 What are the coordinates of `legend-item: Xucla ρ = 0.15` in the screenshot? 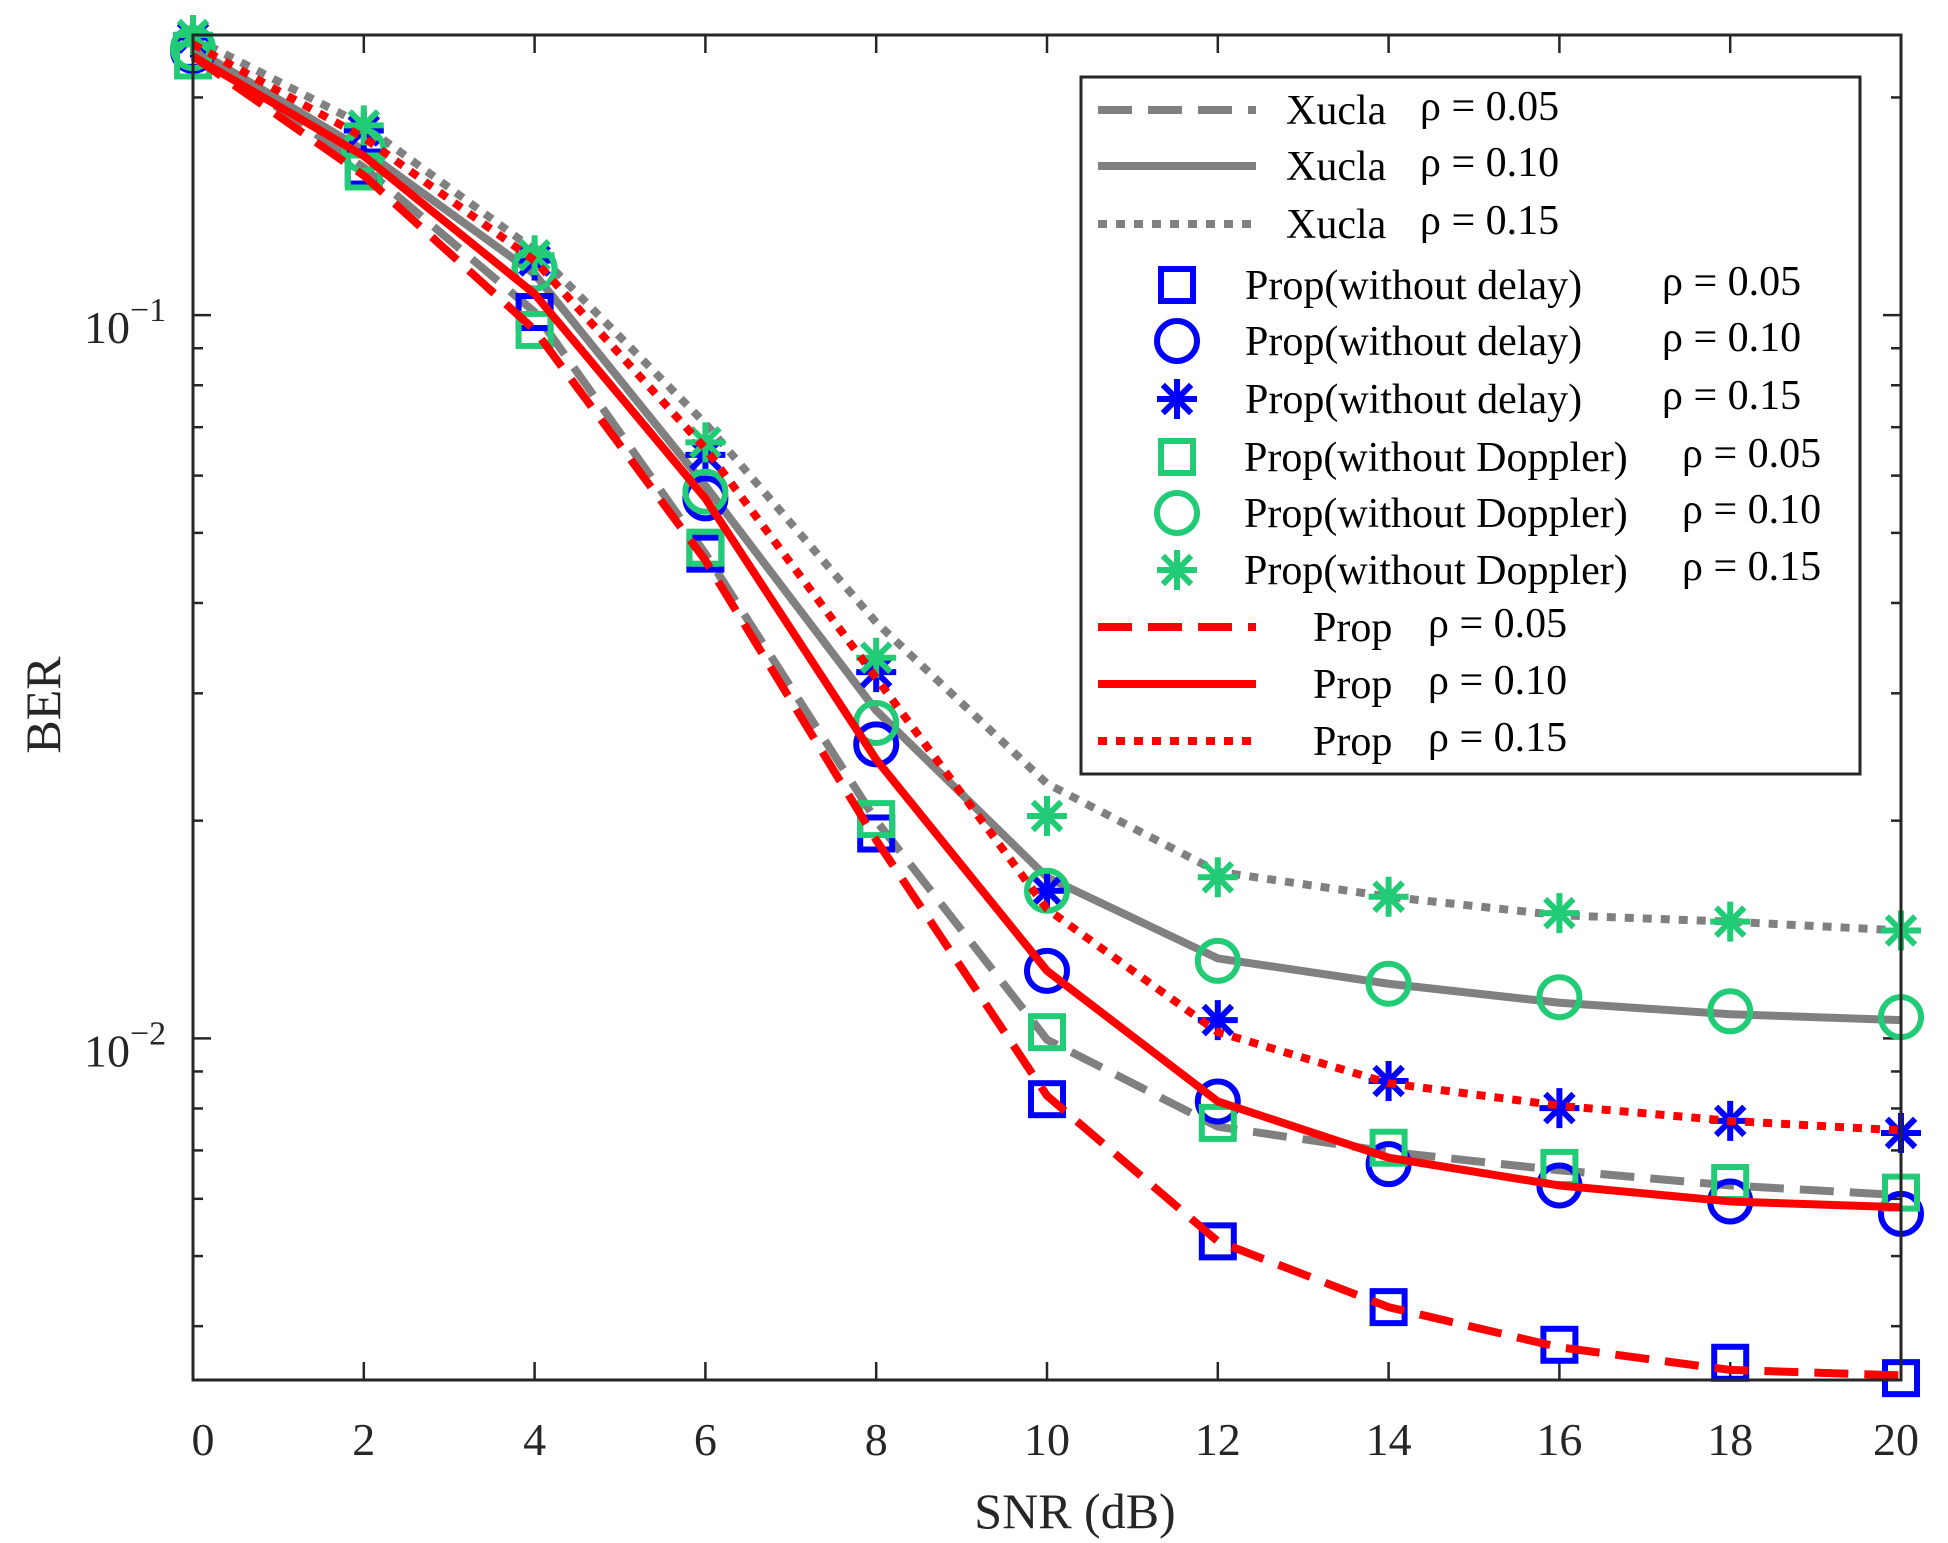 It's located at (1328, 223).